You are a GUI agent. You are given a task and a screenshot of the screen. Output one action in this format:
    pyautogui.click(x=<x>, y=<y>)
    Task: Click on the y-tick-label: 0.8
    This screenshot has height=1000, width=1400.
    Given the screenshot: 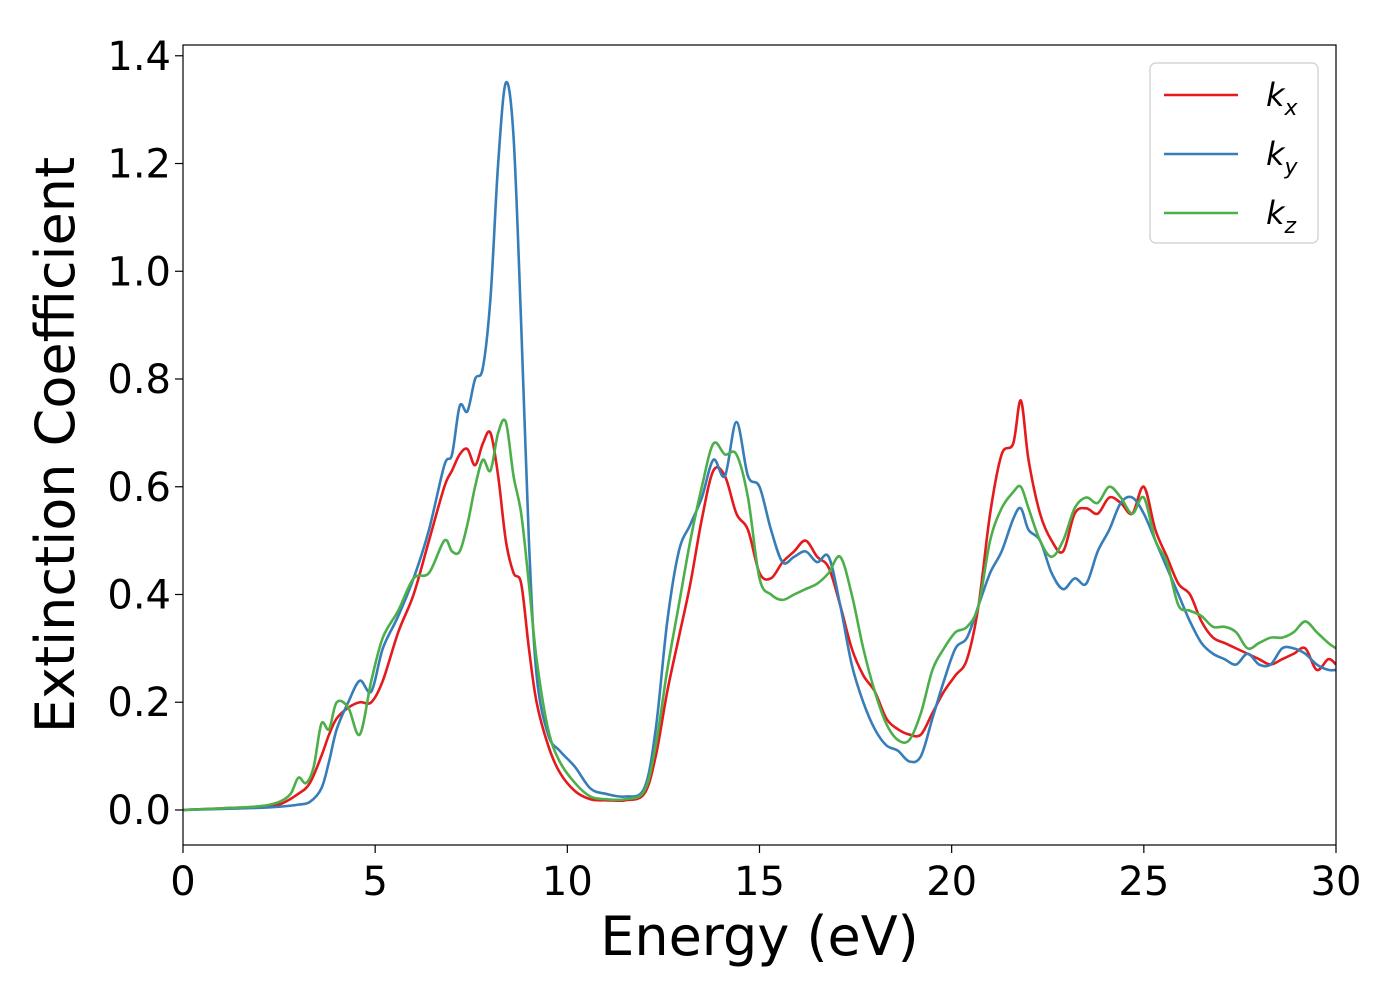 What is the action you would take?
    pyautogui.click(x=139, y=380)
    